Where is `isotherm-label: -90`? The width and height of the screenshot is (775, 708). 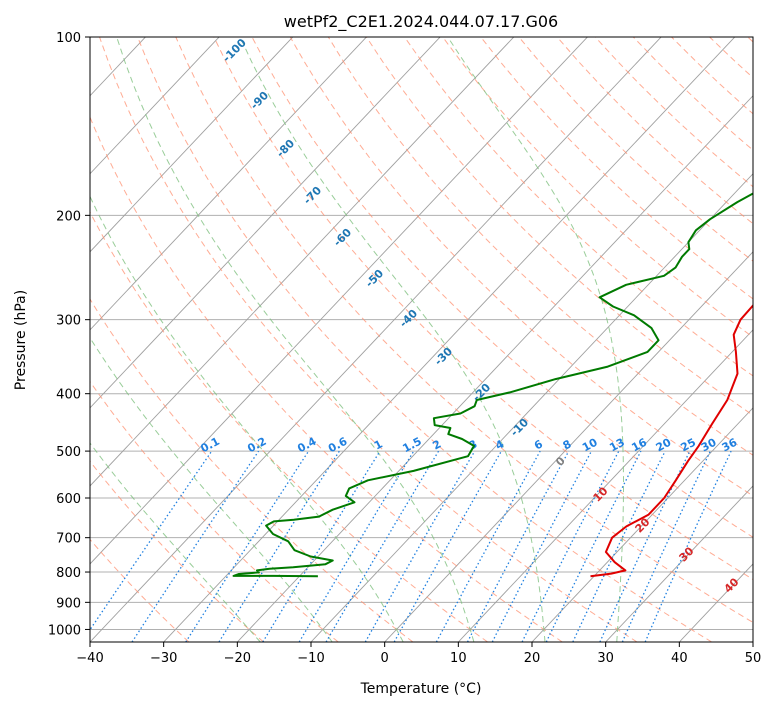 isotherm-label: -90 is located at coordinates (259, 100).